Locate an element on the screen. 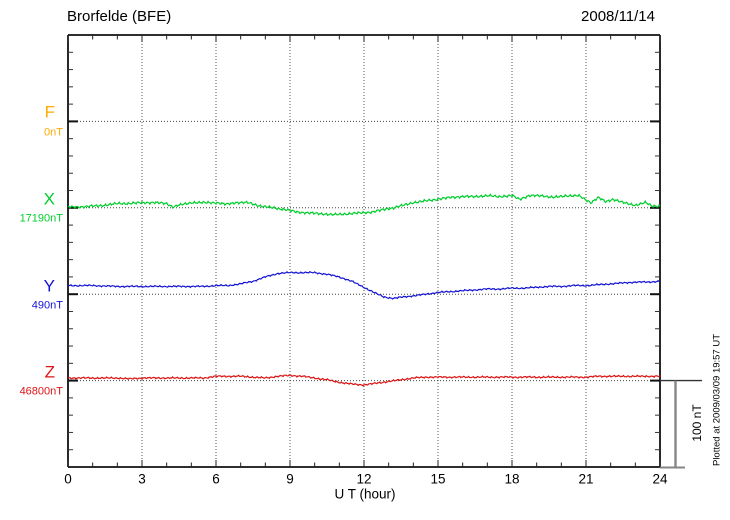 This screenshot has height=520, width=730. plot-date: 2008/11/14 is located at coordinates (618, 16).